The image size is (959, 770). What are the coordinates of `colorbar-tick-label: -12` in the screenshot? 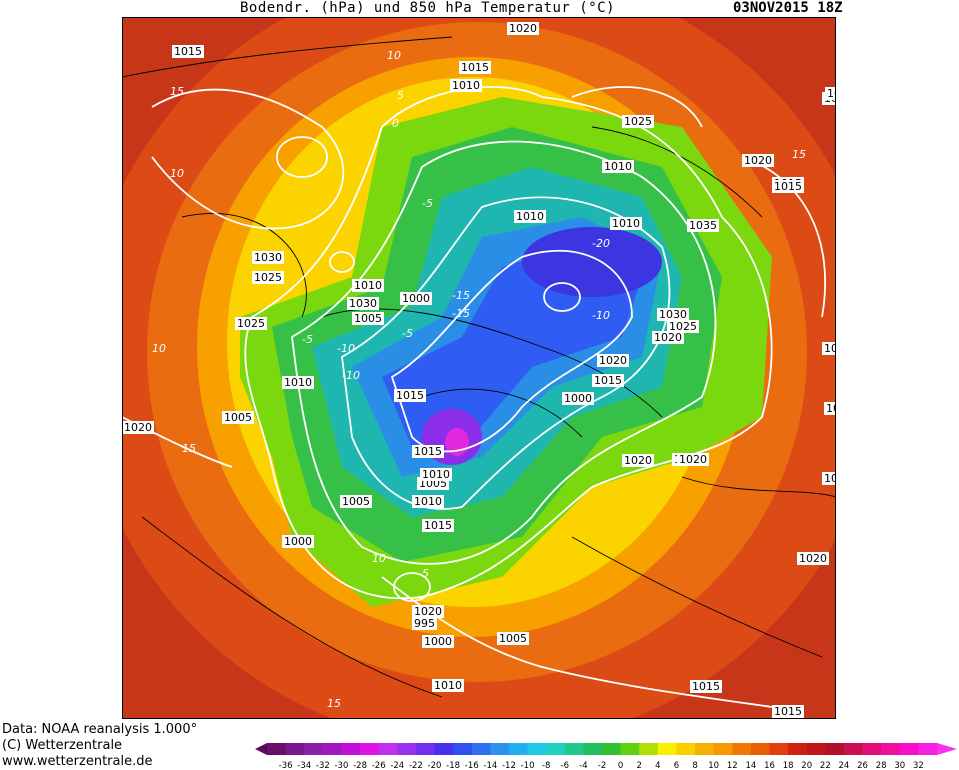 It's located at (509, 765).